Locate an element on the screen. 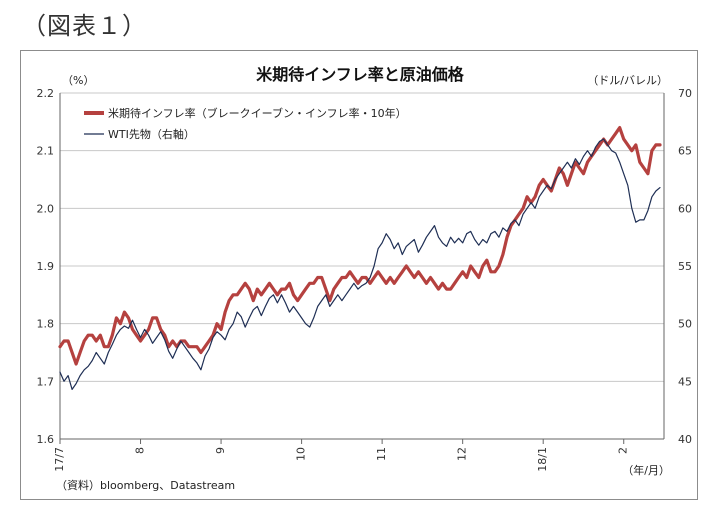 The width and height of the screenshot is (720, 517). x-tick-label: 10 is located at coordinates (301, 454).